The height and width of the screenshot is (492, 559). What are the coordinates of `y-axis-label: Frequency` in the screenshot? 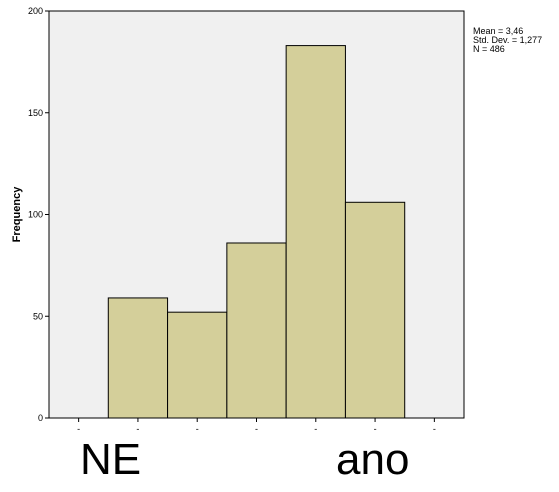 It's located at (17, 214).